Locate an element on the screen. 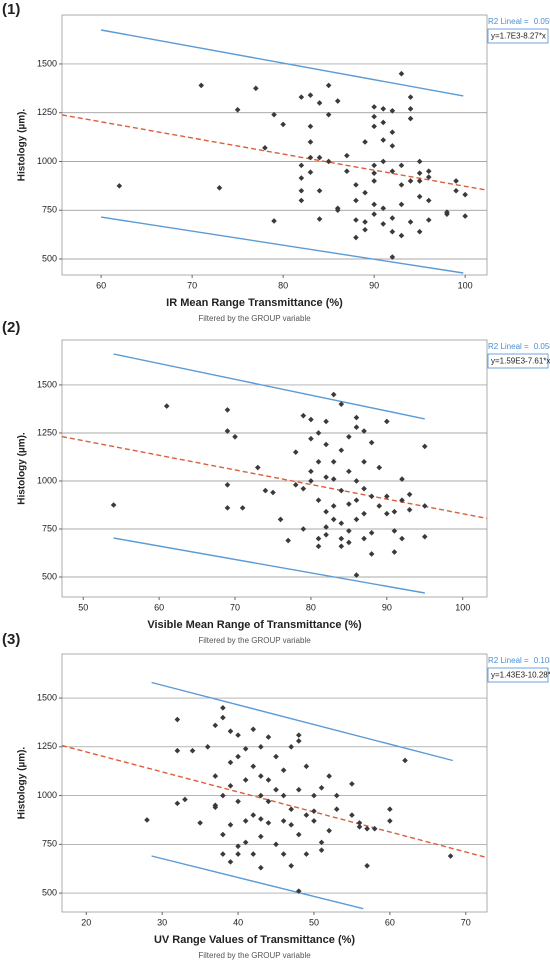  x-tick-label: 50 is located at coordinates (314, 922).